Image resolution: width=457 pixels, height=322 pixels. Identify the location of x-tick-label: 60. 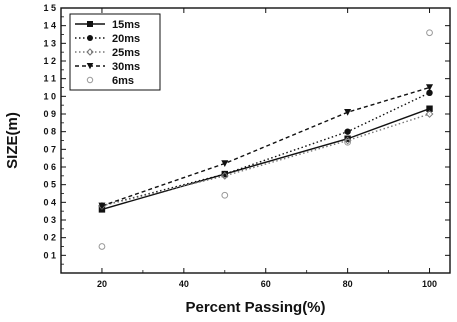
(266, 284).